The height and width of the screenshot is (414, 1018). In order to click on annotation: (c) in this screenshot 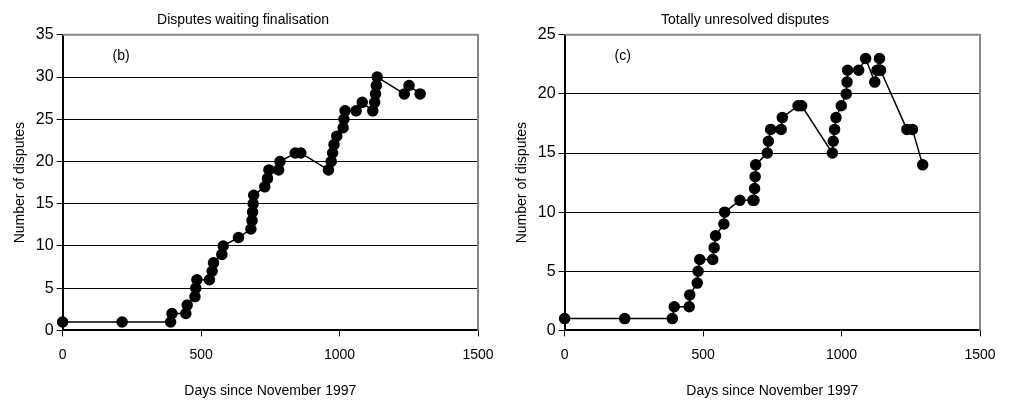, I will do `click(622, 54)`.